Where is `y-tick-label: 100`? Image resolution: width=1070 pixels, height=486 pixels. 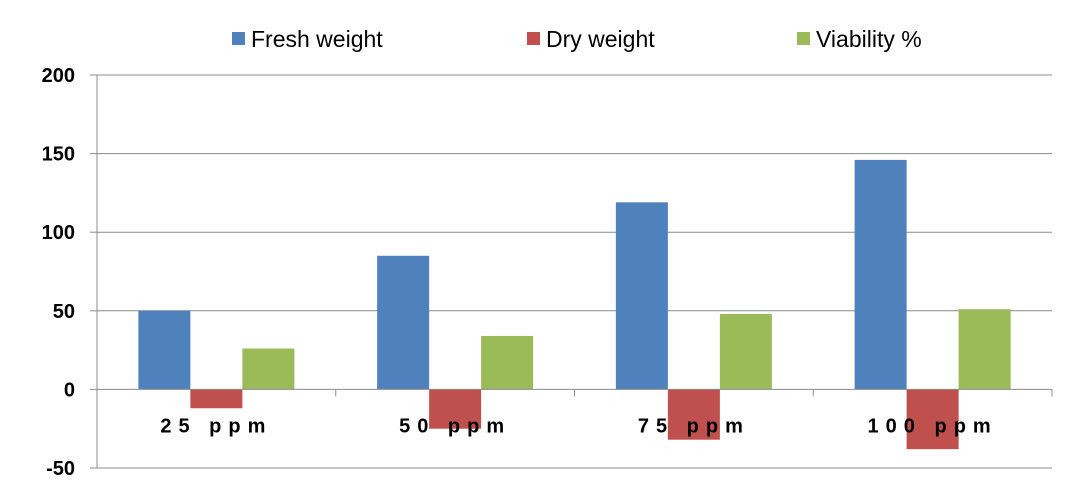 y-tick-label: 100 is located at coordinates (58, 233).